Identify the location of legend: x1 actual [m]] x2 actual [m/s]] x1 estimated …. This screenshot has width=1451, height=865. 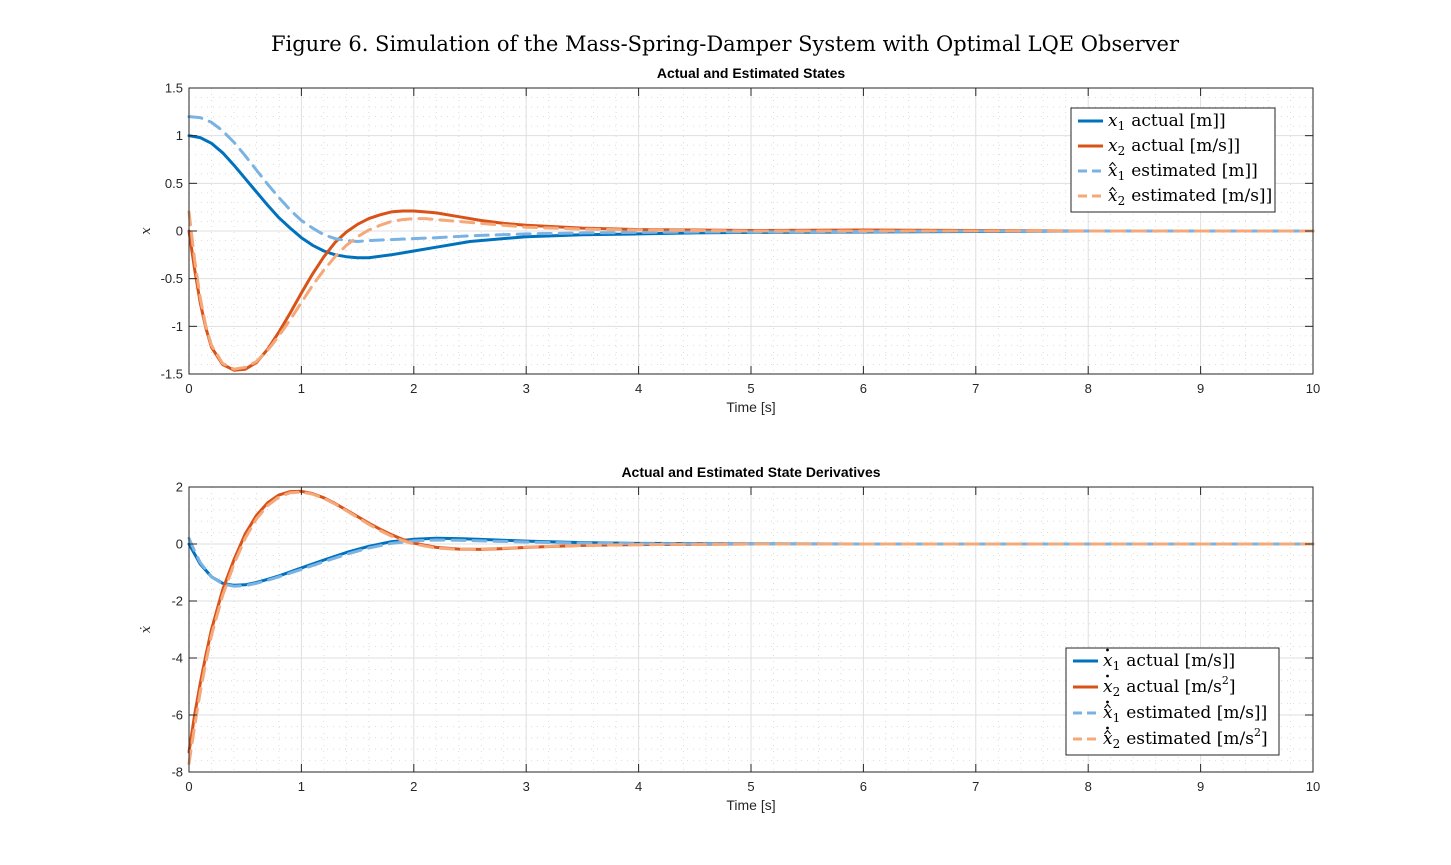
(1173, 160).